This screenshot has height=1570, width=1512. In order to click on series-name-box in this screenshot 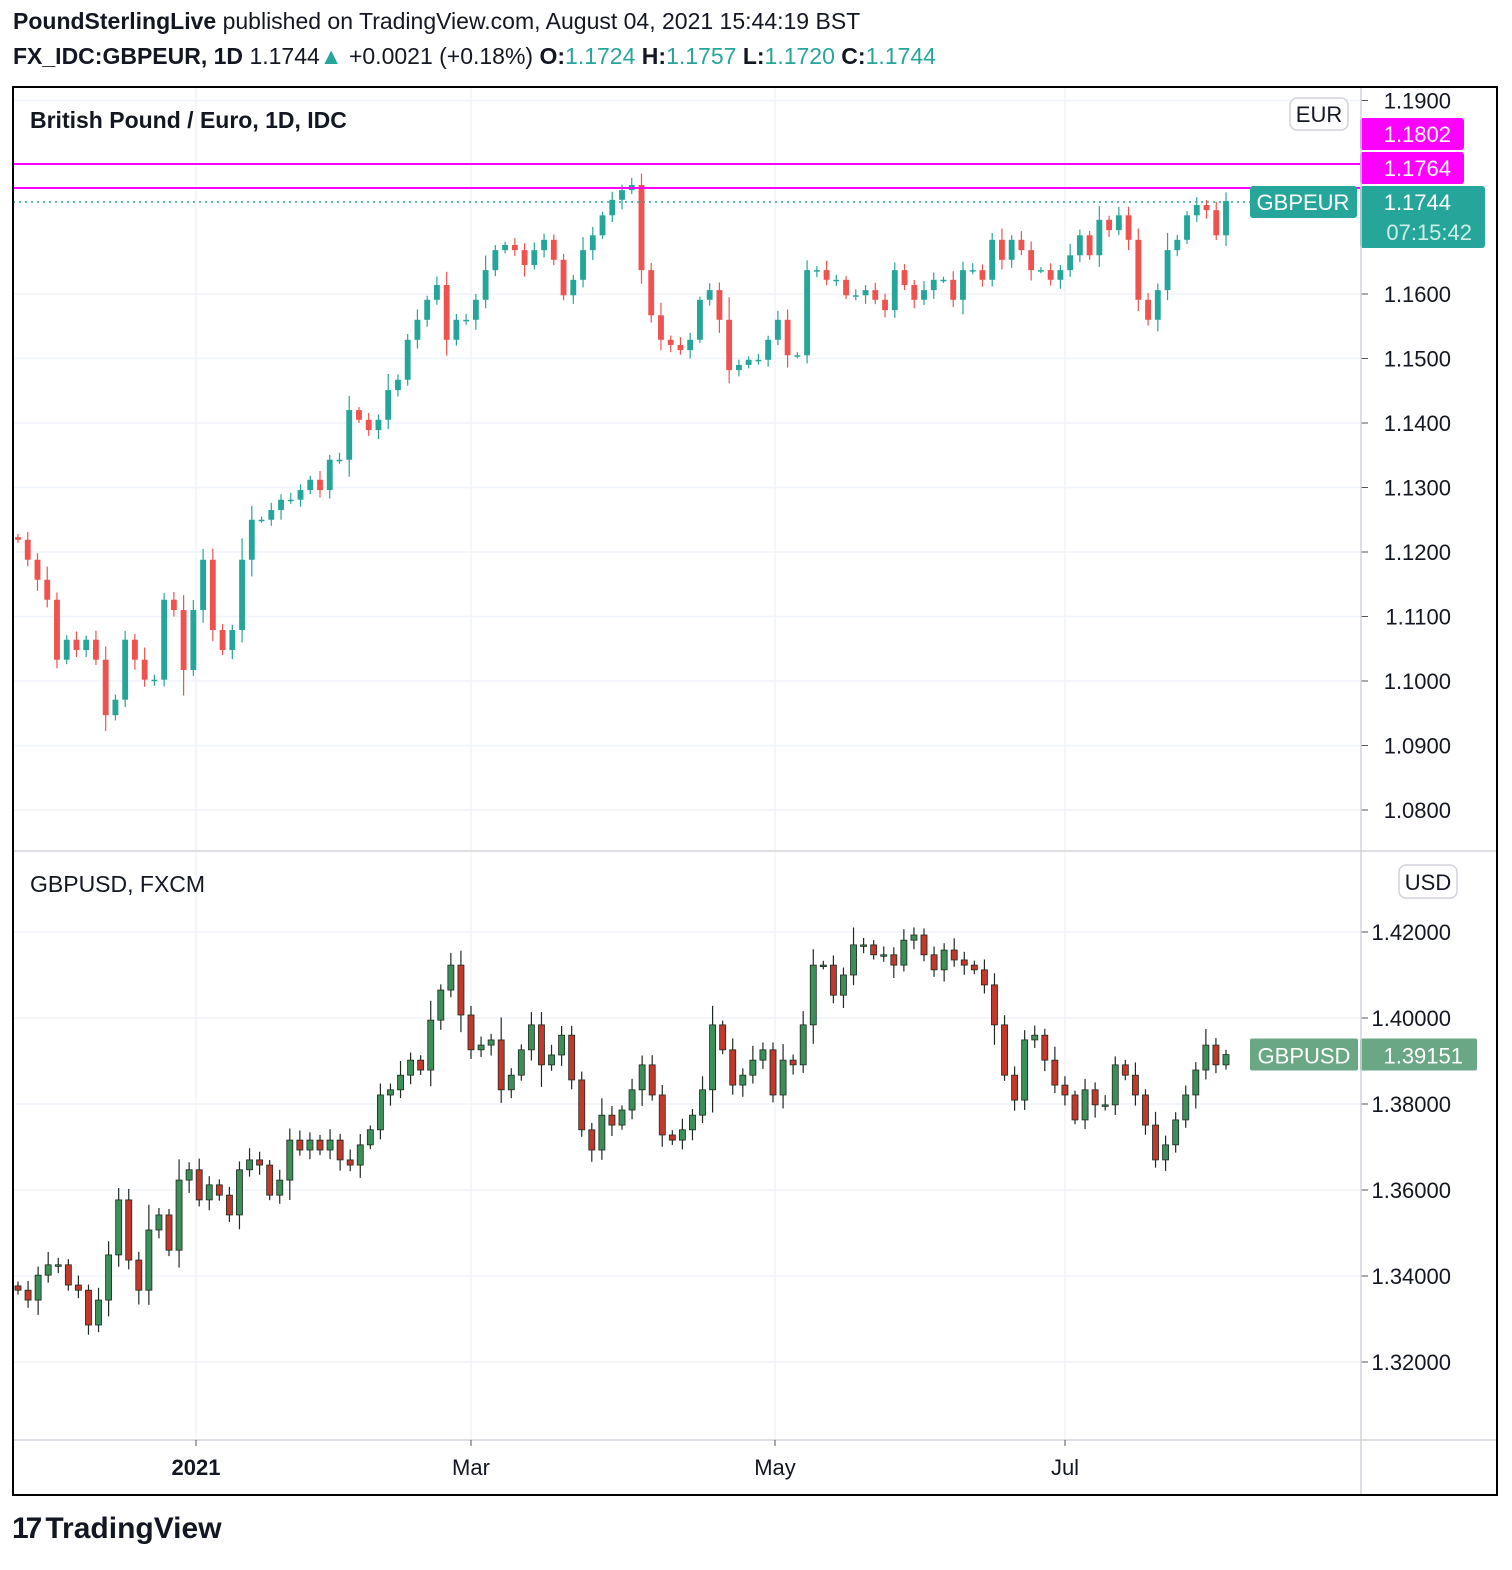, I will do `click(1304, 1054)`.